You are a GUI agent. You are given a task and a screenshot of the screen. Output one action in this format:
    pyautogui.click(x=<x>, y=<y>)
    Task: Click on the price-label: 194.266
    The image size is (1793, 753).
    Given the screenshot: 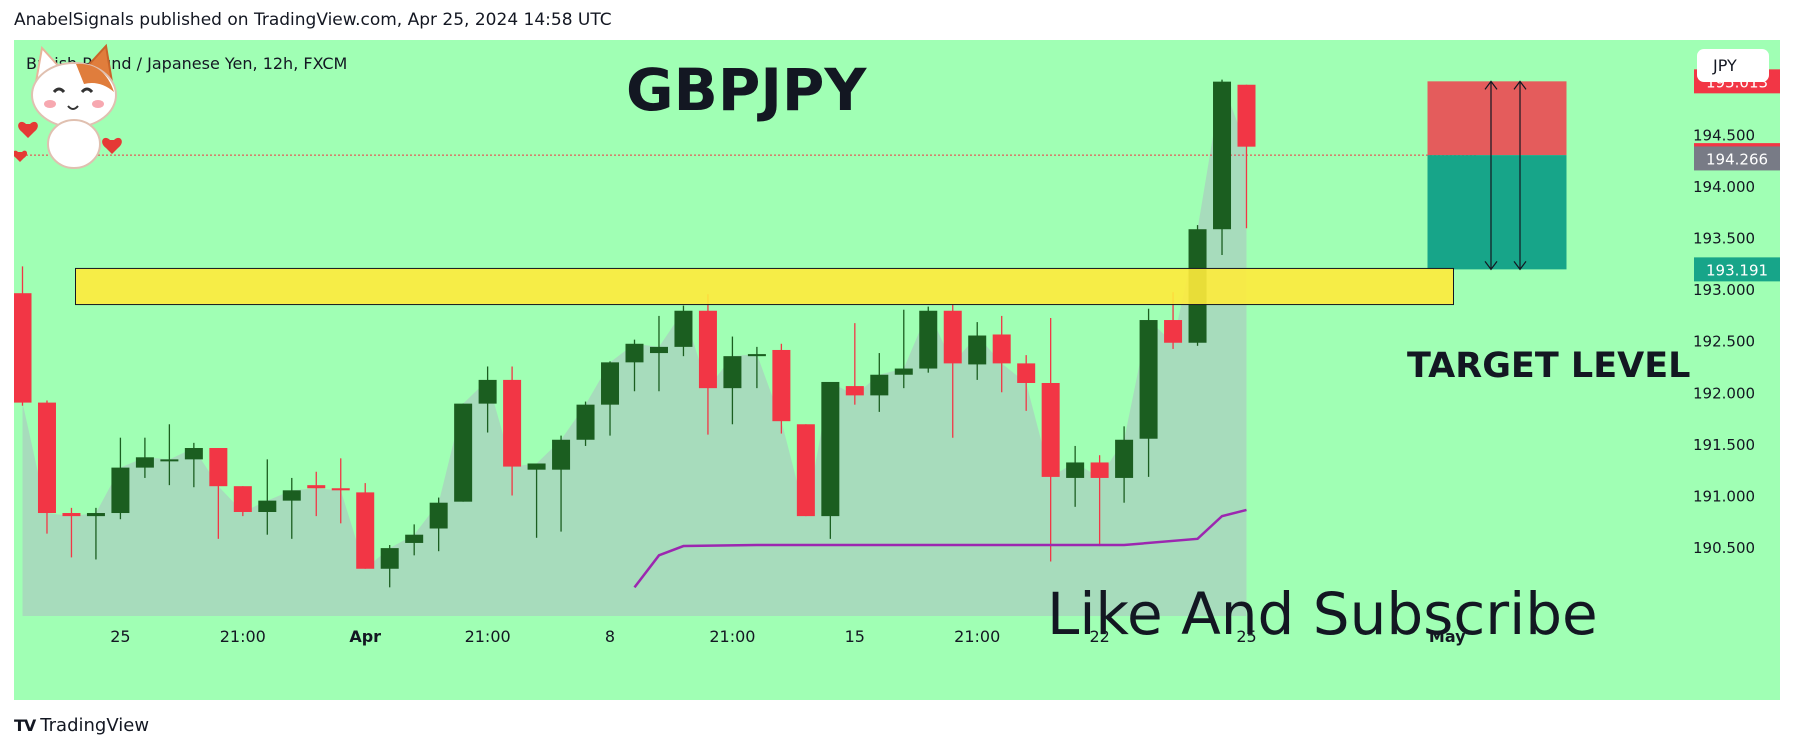 What is the action you would take?
    pyautogui.click(x=1737, y=159)
    